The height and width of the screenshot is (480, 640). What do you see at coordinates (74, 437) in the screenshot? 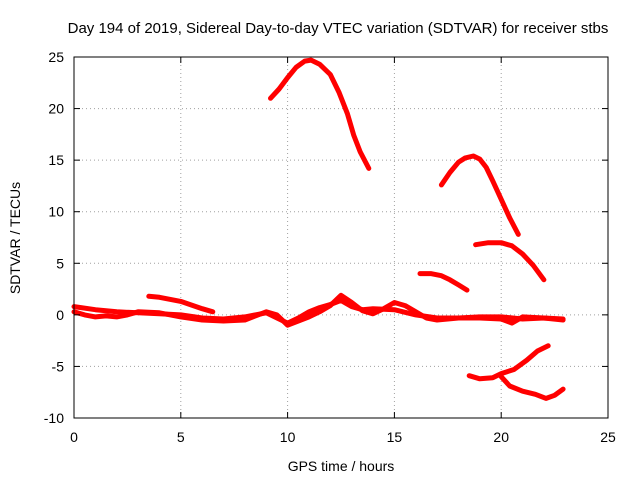
I see `x-tick-label: 0` at bounding box center [74, 437].